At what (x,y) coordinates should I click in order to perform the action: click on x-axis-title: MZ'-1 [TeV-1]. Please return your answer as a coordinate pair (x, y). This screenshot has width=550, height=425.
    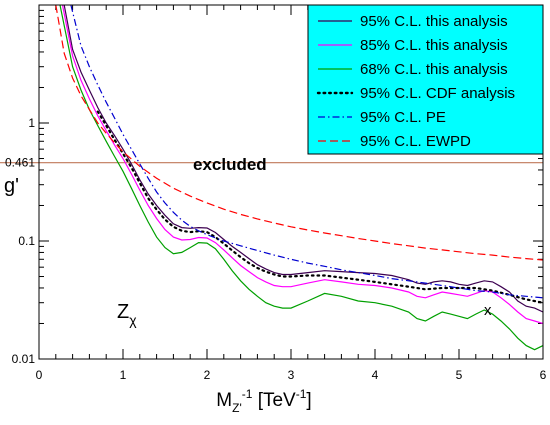
    Looking at the image, I should click on (263, 401).